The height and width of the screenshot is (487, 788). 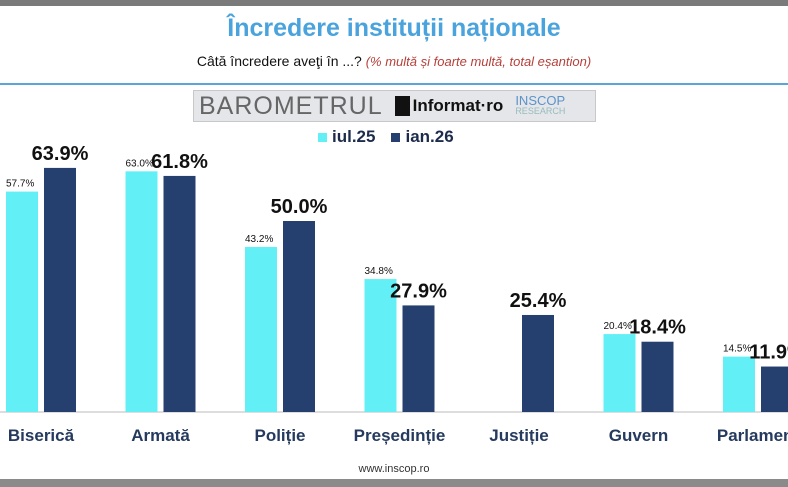 I want to click on data-label: 18.4%, so click(x=657, y=328).